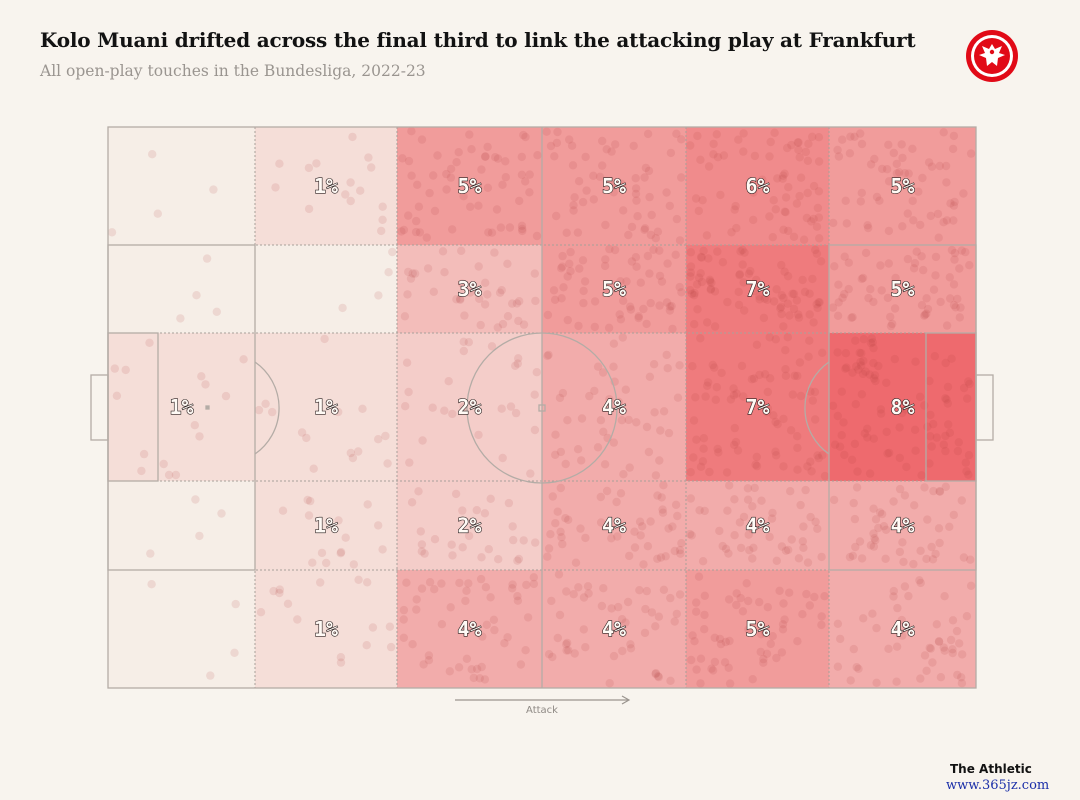  What do you see at coordinates (469, 186) in the screenshot?
I see `heat-zone-r0-c2` at bounding box center [469, 186].